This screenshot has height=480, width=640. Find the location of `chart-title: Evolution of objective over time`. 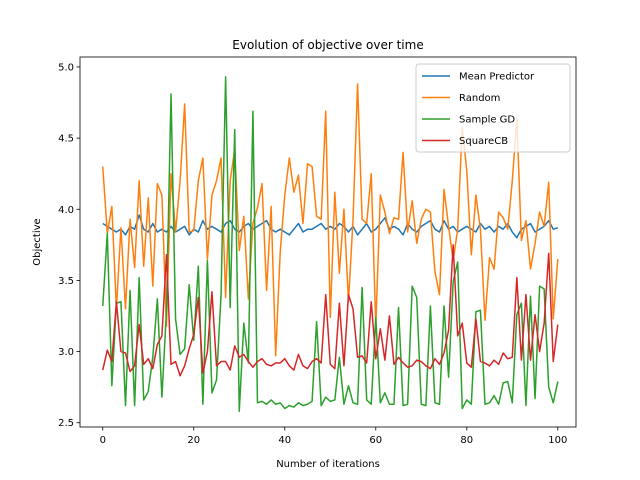

chart-title: Evolution of objective over time is located at coordinates (327, 45).